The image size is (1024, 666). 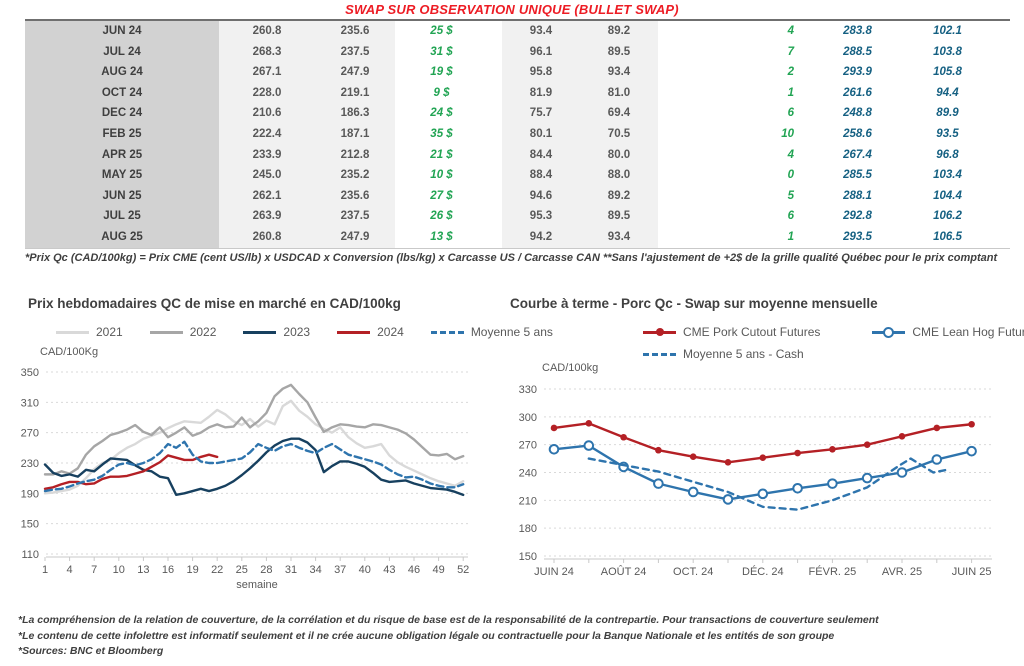 What do you see at coordinates (441, 154) in the screenshot?
I see `cell-swap-gain: 21 $` at bounding box center [441, 154].